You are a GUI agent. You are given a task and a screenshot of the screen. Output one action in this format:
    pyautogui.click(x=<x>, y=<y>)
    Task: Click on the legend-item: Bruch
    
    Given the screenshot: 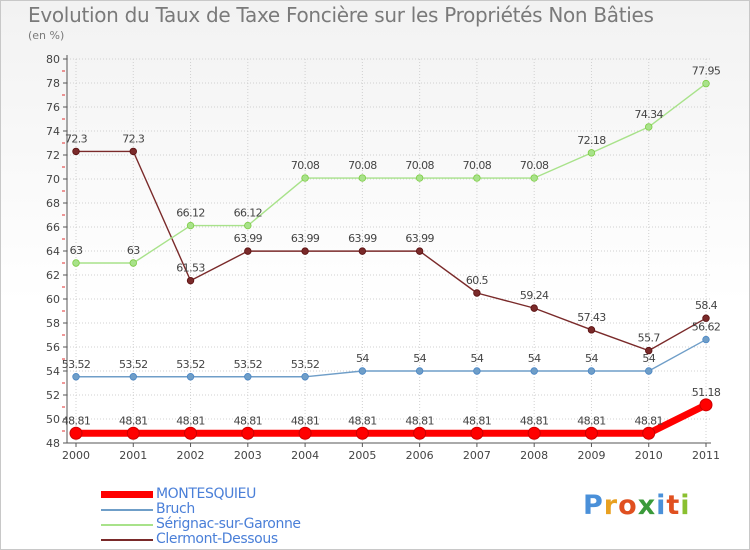 What is the action you would take?
    pyautogui.click(x=201, y=509)
    